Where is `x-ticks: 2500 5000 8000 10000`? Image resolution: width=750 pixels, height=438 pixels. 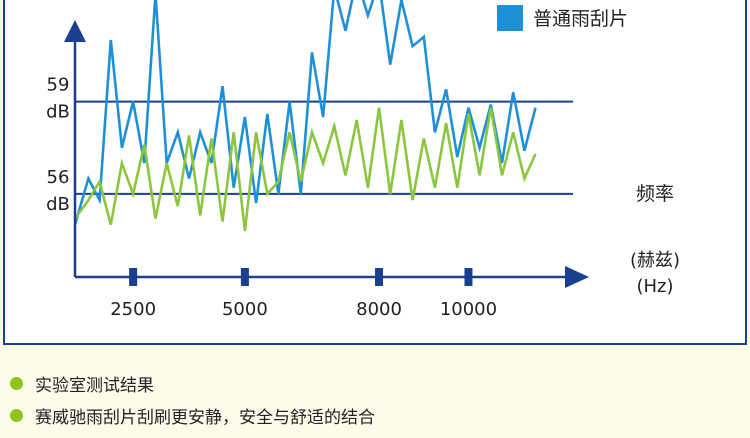 x-ticks: 2500 5000 8000 10000 is located at coordinates (303, 294).